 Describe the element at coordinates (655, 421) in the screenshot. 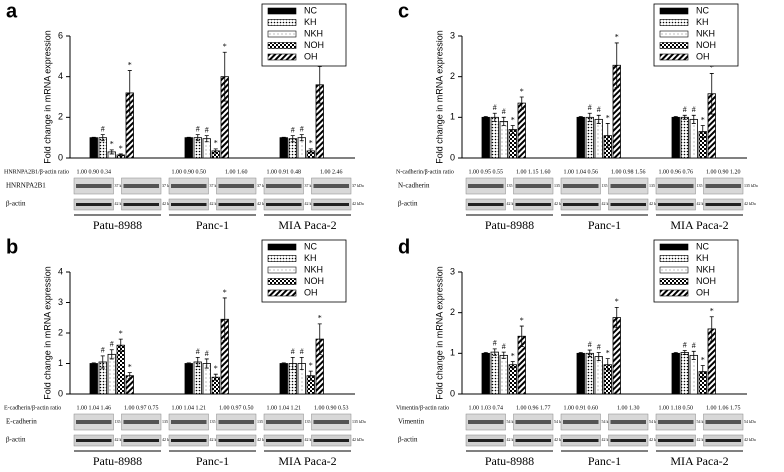

I see `kda-label: 54 kDa` at that location.